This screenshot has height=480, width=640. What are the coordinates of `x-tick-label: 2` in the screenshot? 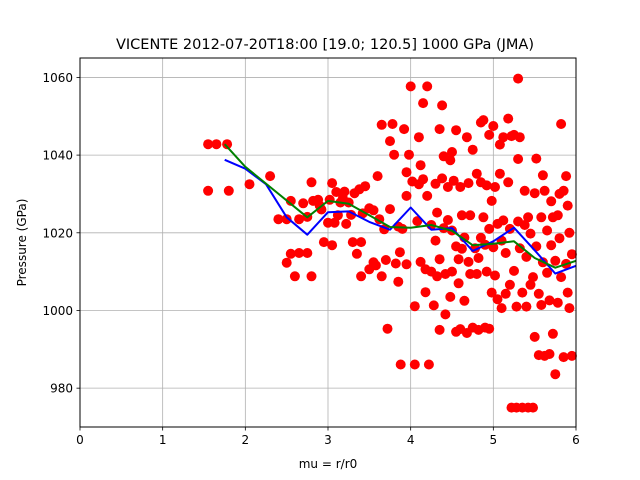 It's located at (246, 440).